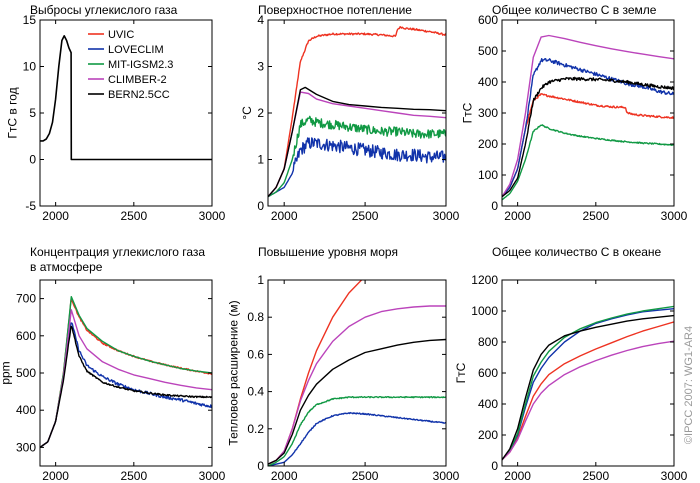 This screenshot has width=700, height=483. Describe the element at coordinates (139, 95) in the screenshot. I see `legend-label: BERN2.5CC` at that location.